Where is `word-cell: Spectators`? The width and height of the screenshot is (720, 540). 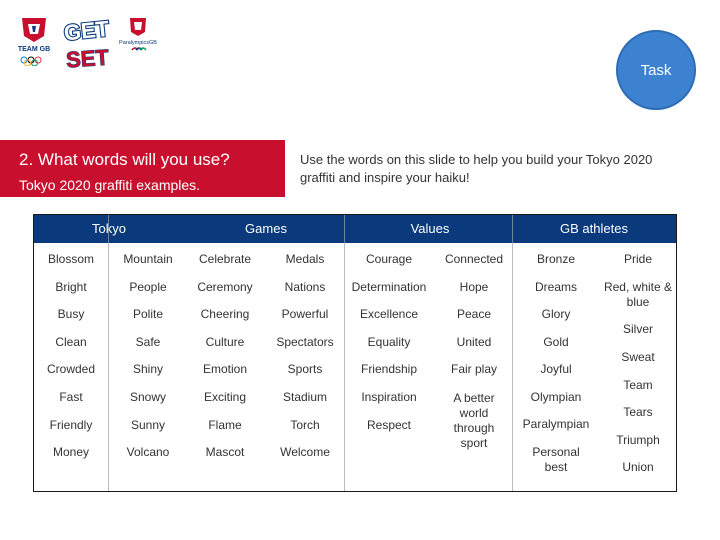 word-cell: Spectators is located at coordinates (305, 341).